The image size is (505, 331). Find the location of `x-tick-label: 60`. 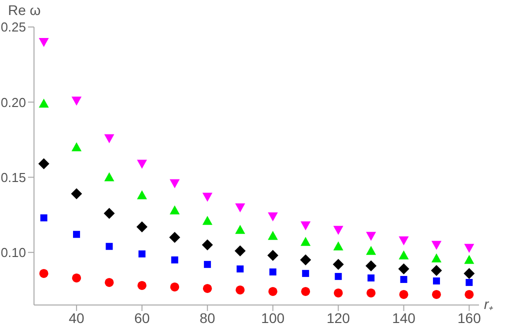

x-tick-label: 60 is located at coordinates (142, 318).